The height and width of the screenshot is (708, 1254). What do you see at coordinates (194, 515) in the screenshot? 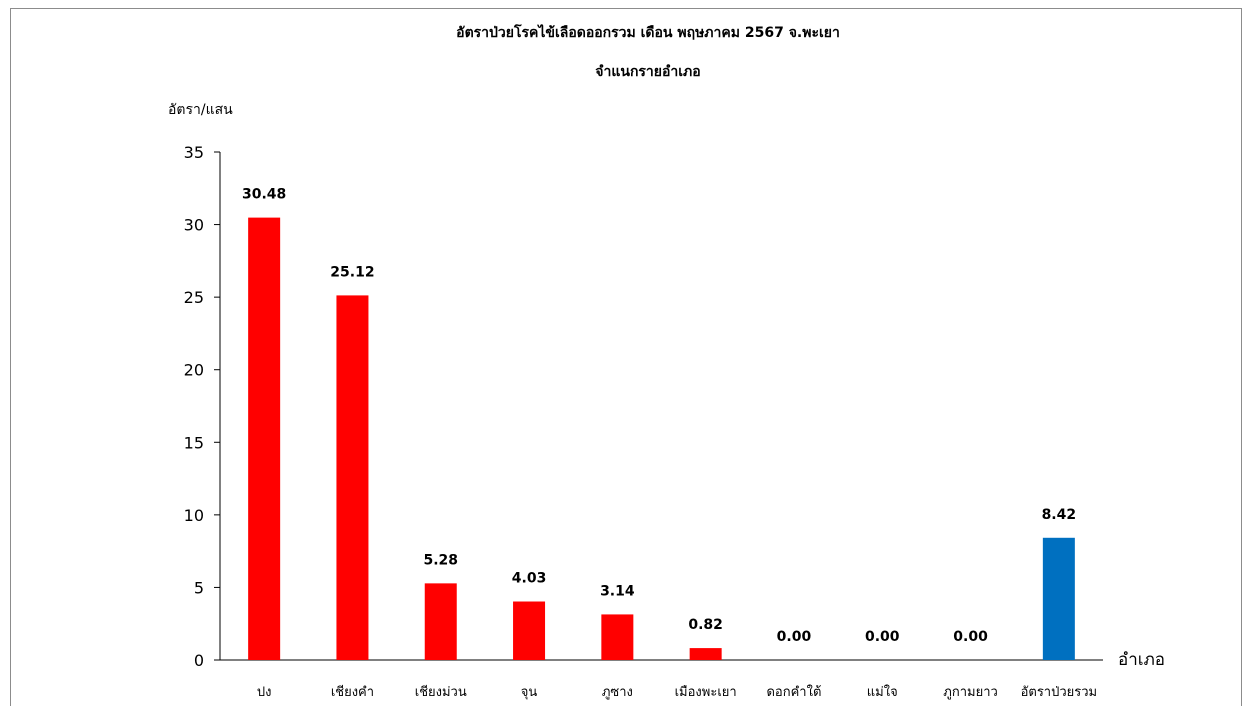
I see `y-tick-label: 10` at bounding box center [194, 515].